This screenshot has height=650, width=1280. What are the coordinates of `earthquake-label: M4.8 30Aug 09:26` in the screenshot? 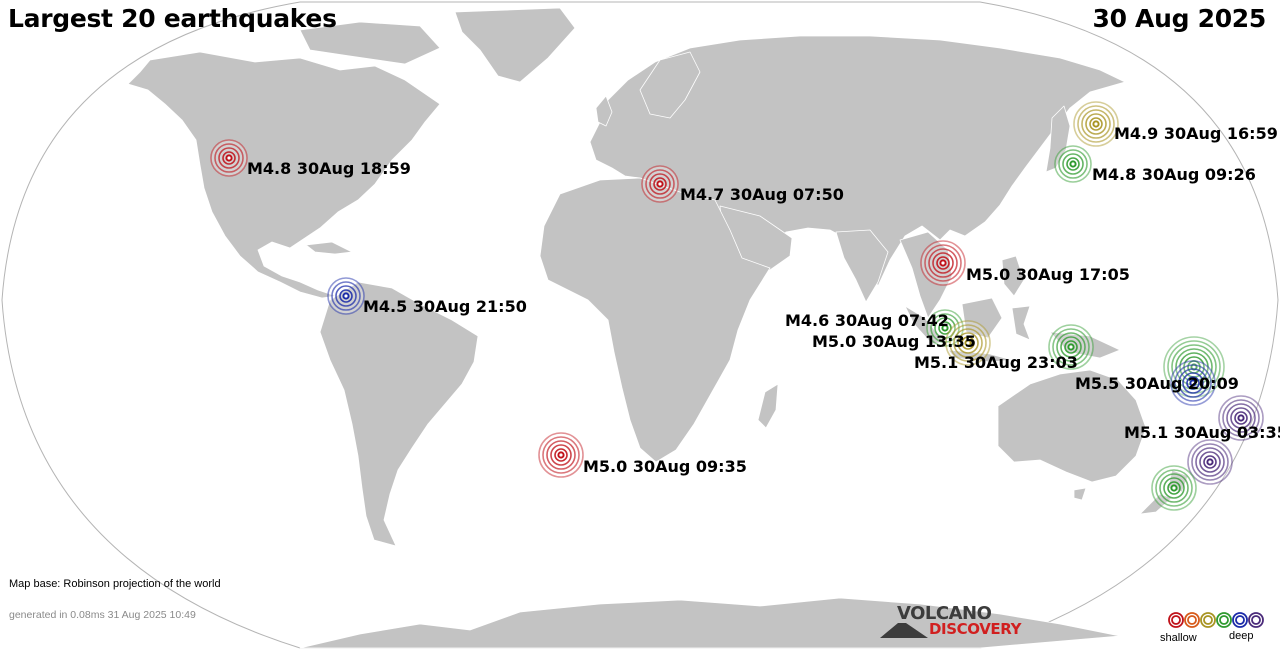 It's located at (1174, 174).